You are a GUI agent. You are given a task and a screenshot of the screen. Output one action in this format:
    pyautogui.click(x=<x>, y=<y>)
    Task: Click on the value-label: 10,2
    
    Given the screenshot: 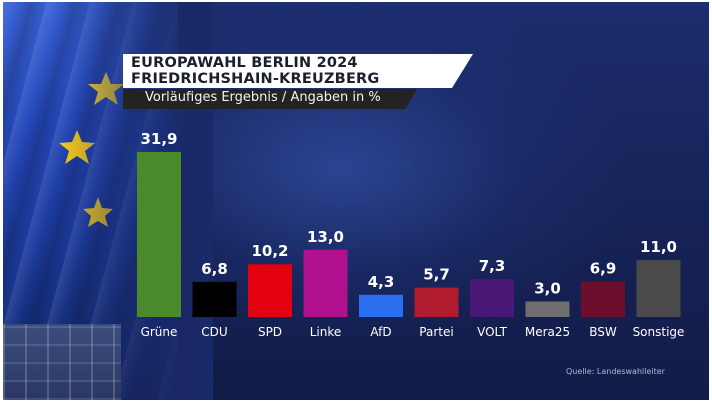 What is the action you would take?
    pyautogui.click(x=269, y=251)
    